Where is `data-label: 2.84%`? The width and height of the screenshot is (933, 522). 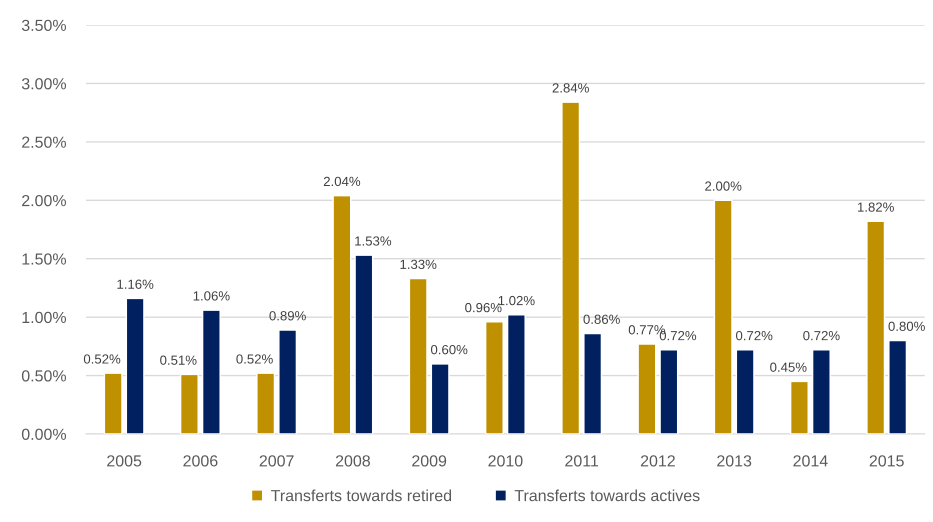
data-label: 2.84% is located at coordinates (570, 88).